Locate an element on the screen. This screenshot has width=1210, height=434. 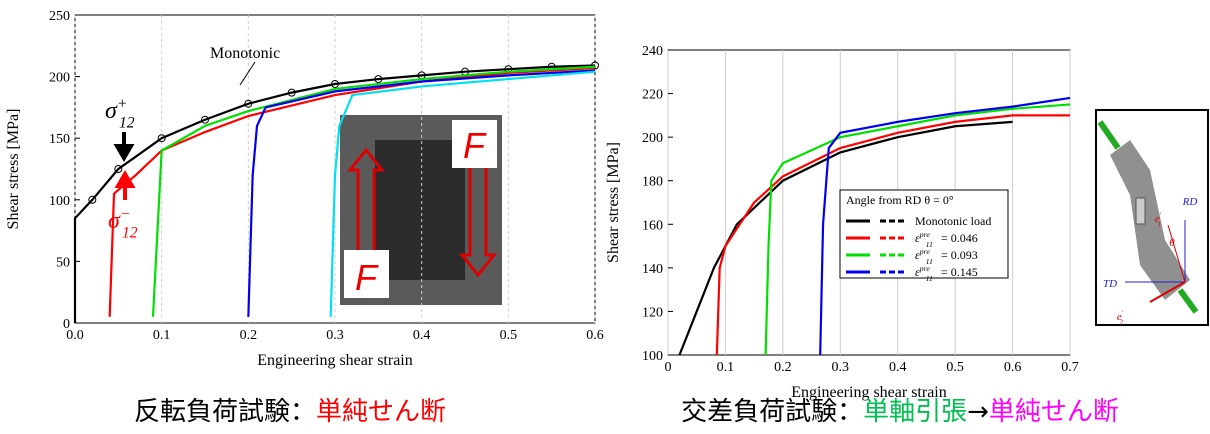
base: TD is located at coordinates (1110, 284).